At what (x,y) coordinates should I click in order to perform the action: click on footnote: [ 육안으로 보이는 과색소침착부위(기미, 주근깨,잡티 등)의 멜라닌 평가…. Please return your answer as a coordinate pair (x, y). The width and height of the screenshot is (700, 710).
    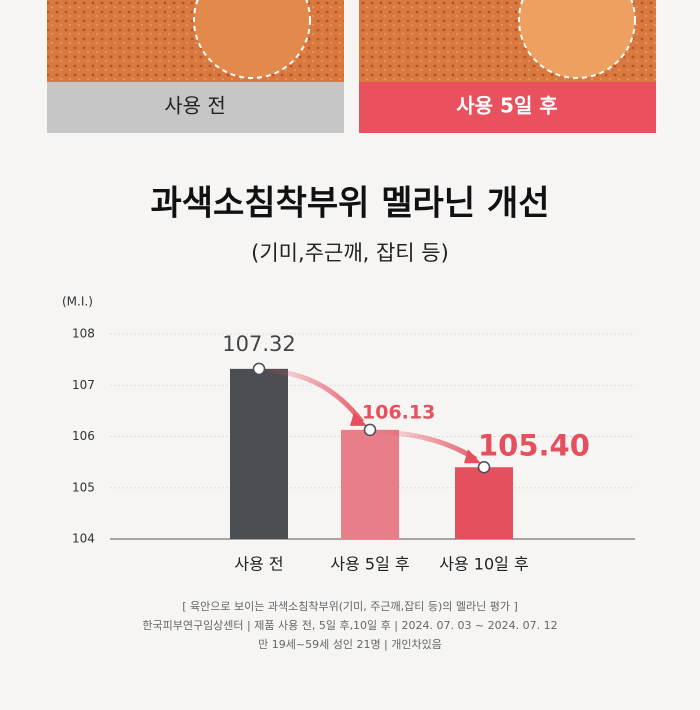
    Looking at the image, I should click on (350, 606).